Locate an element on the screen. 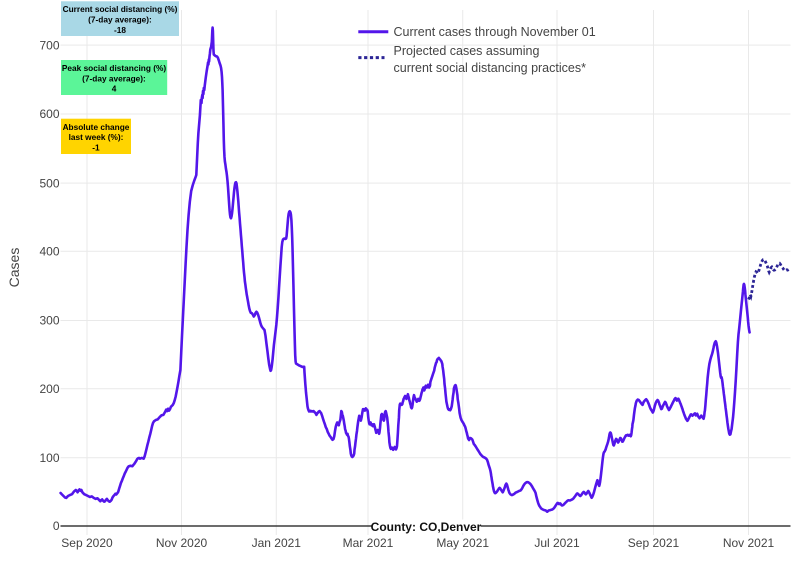 The image size is (811, 583). svg-text: -18 is located at coordinates (120, 30).